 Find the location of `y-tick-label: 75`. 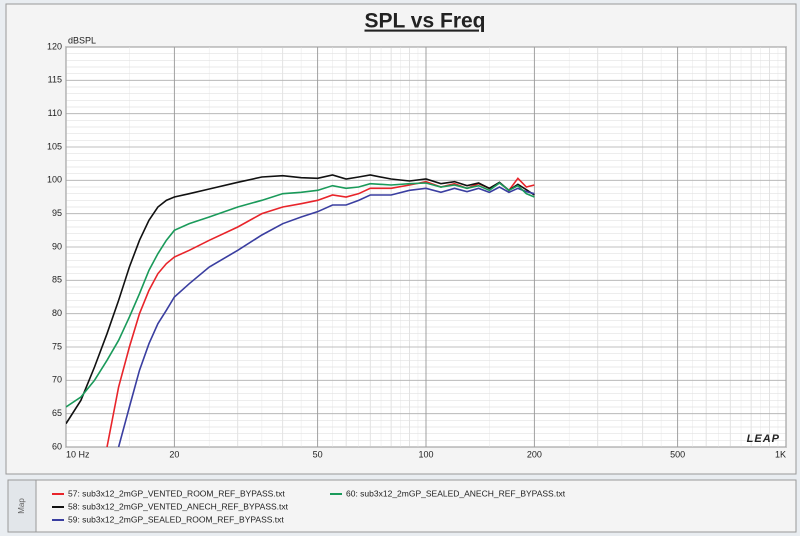

y-tick-label: 75 is located at coordinates (57, 346).